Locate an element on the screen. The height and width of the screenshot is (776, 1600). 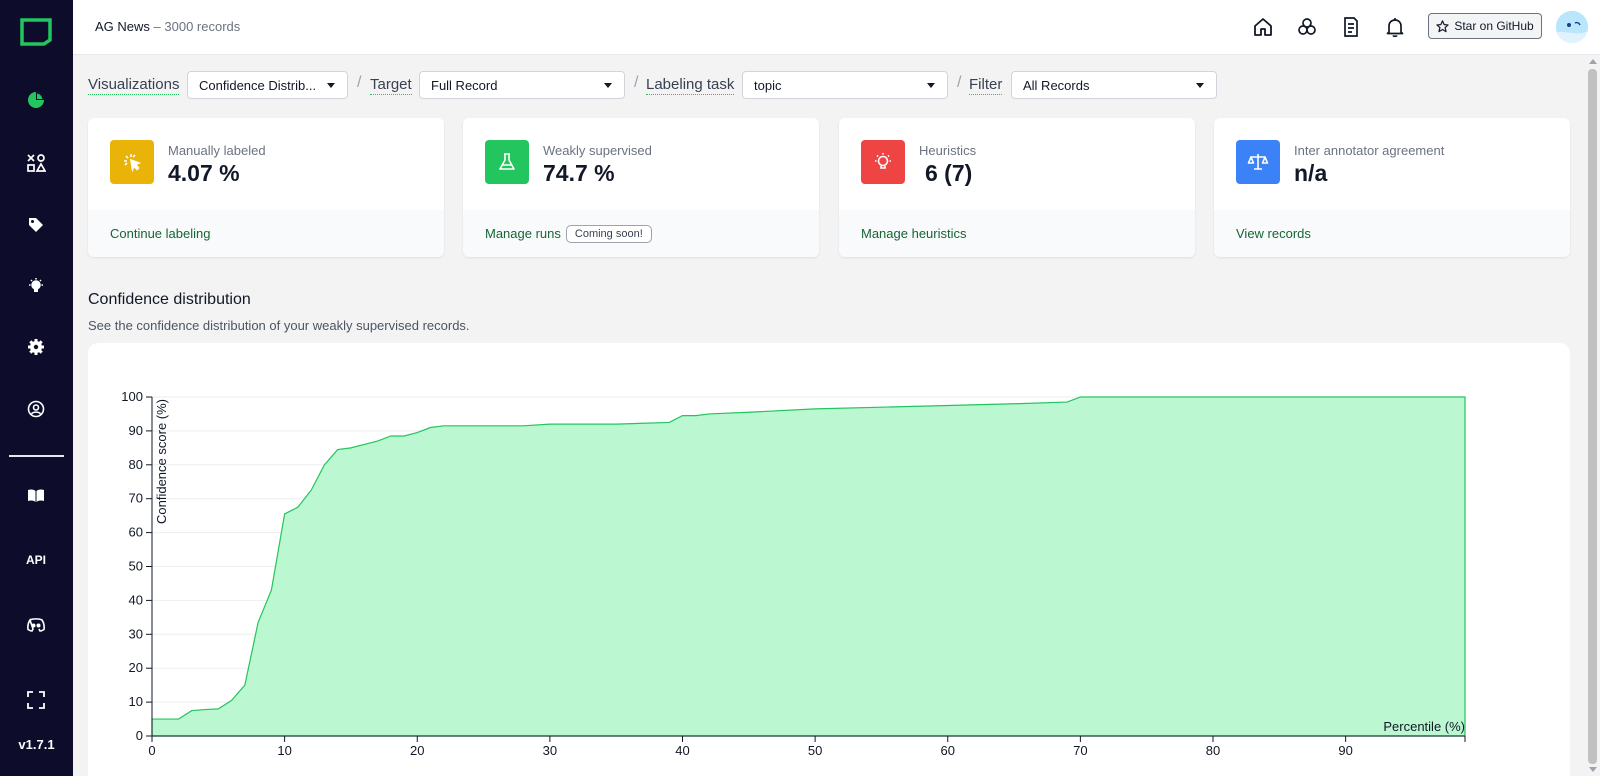
x-tick-label: 70 is located at coordinates (1080, 750).